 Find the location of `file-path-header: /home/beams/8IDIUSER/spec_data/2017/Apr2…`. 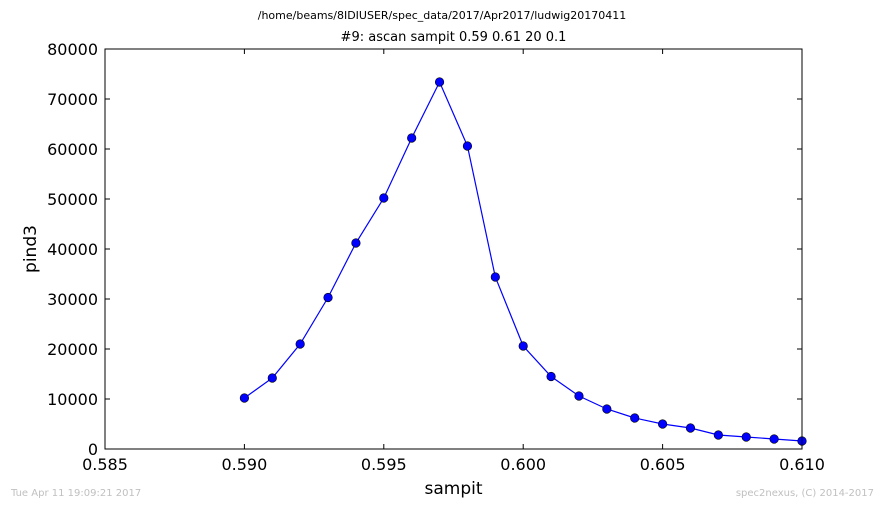

file-path-header: /home/beams/8IDIUSER/spec_data/2017/Apr2… is located at coordinates (442, 15).